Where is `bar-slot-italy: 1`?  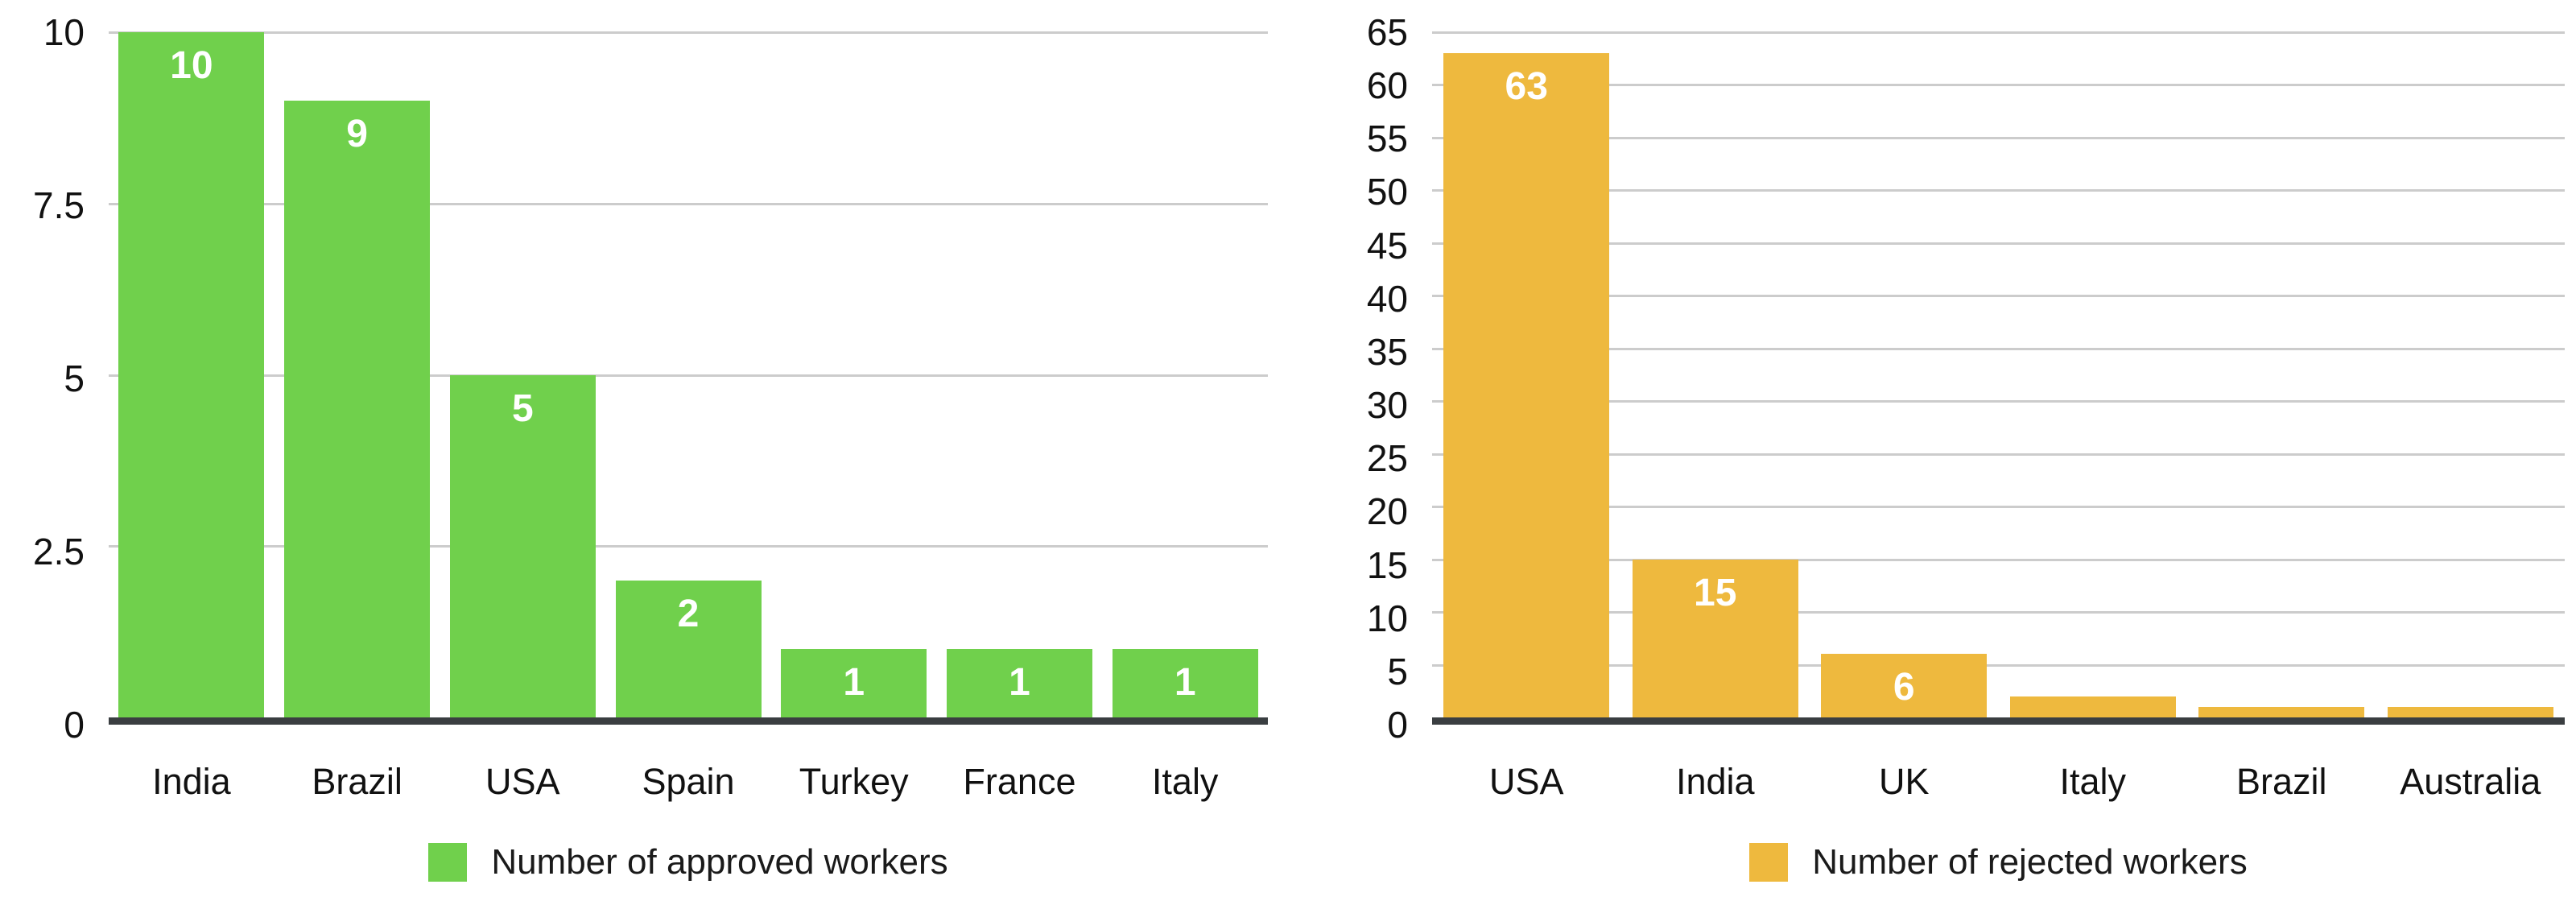 bar-slot-italy: 1 is located at coordinates (1185, 374).